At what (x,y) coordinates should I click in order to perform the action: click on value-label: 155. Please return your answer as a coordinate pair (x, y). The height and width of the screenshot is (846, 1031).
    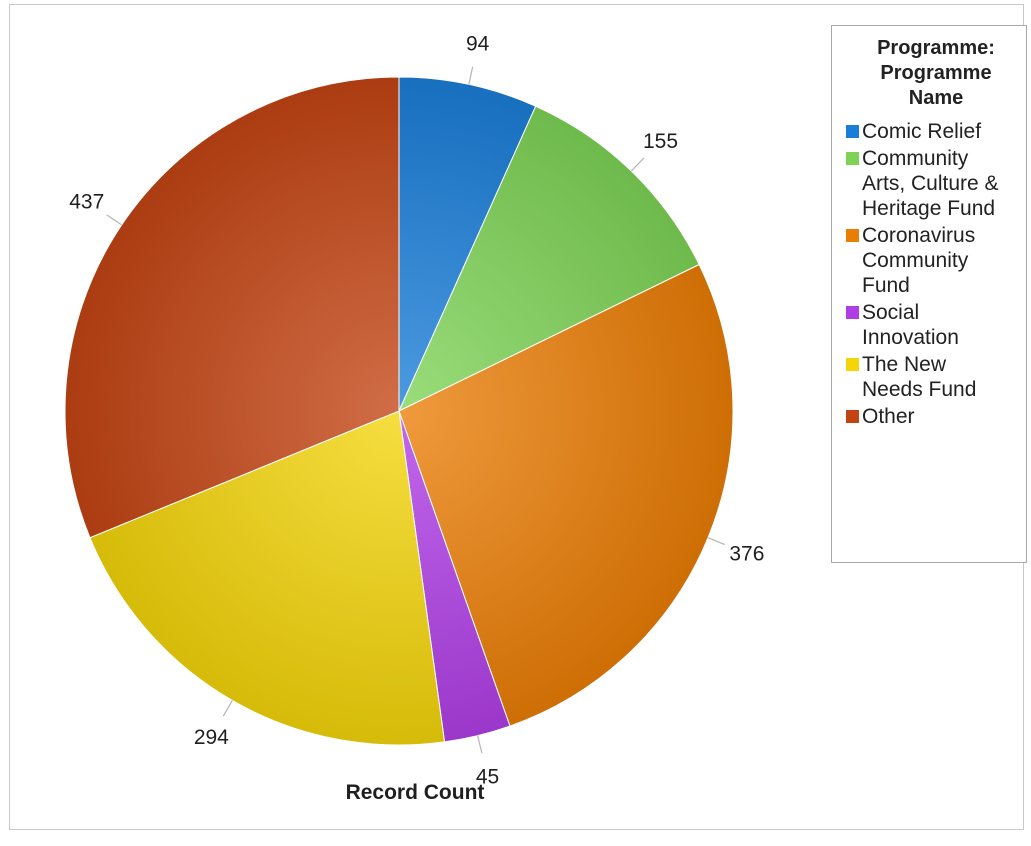
    Looking at the image, I should click on (660, 141).